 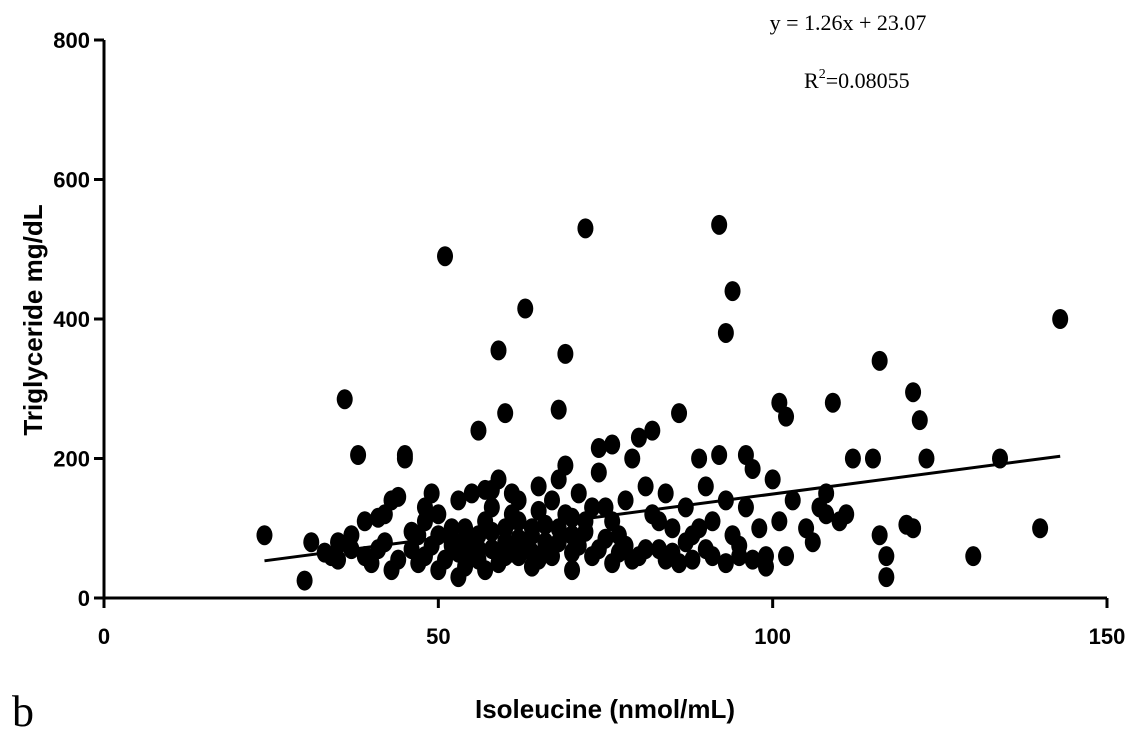 I want to click on y-ticks: 0 200 400 600 800, so click(x=78, y=319).